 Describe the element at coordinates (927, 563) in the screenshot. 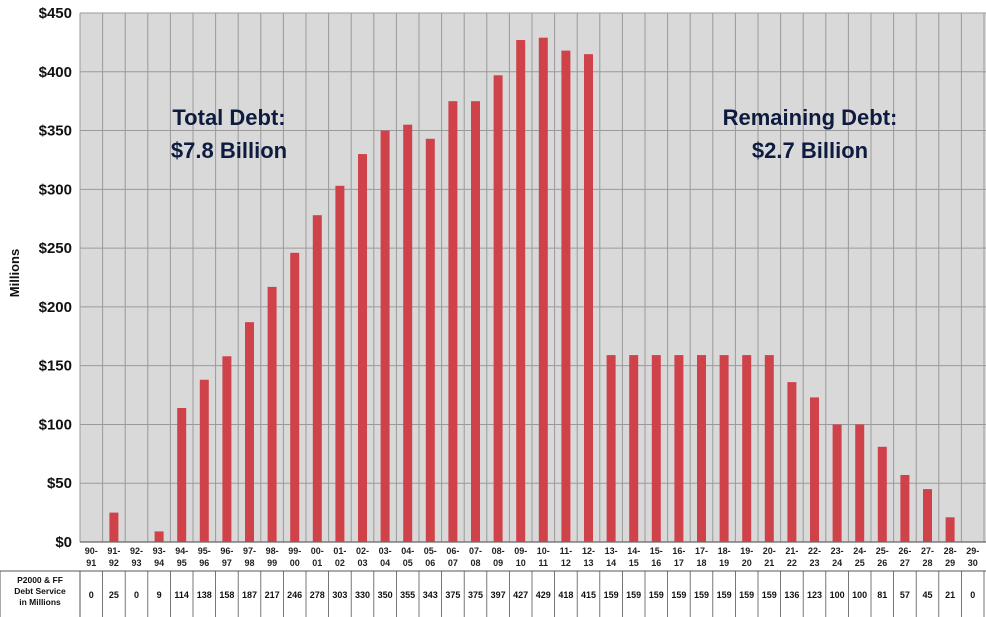

I see `x-tick-label: 28` at that location.